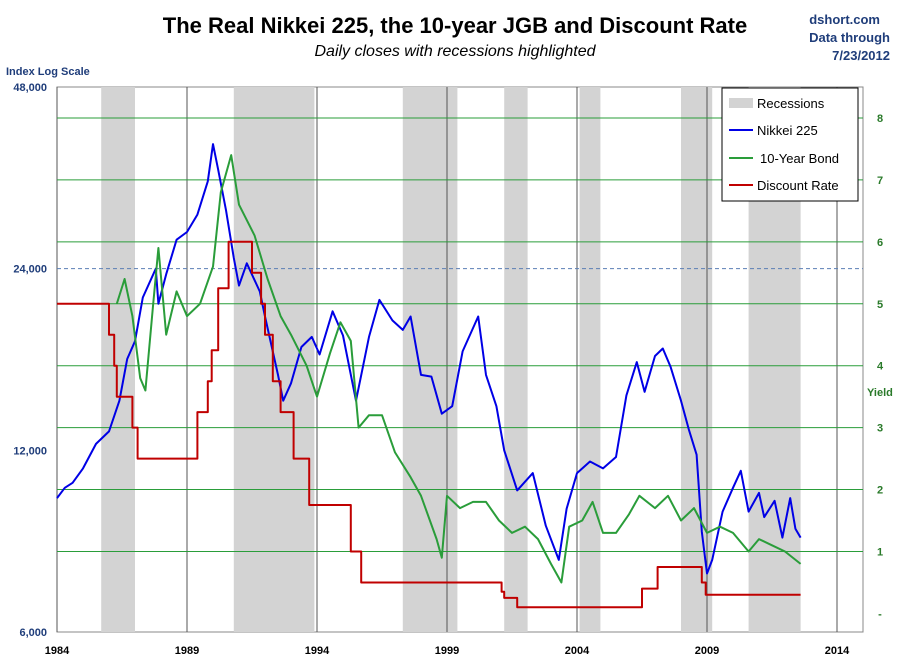 The height and width of the screenshot is (662, 911). Describe the element at coordinates (187, 651) in the screenshot. I see `x-tick-label: 1989` at that location.